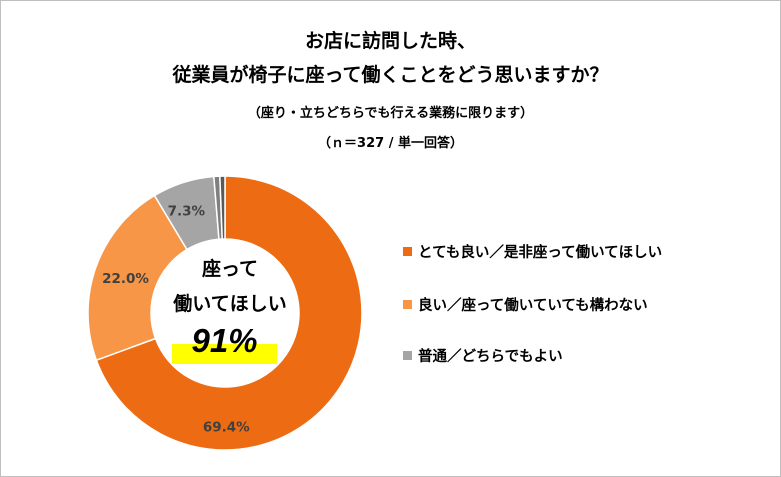 The image size is (781, 477). I want to click on chart-subtitle: （座り・立ちどちらでも行える業務に限ります）, so click(390, 113).